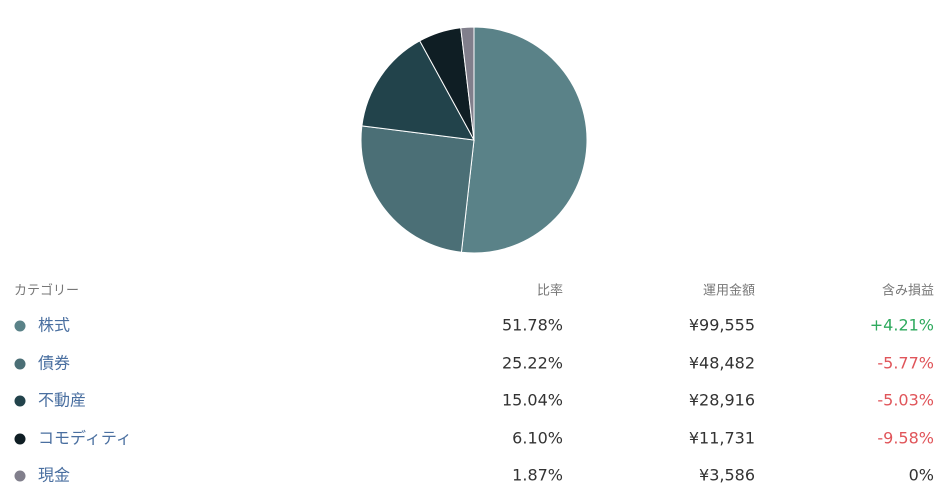 This screenshot has width=947, height=498. I want to click on category-name: 株式, so click(54, 325).